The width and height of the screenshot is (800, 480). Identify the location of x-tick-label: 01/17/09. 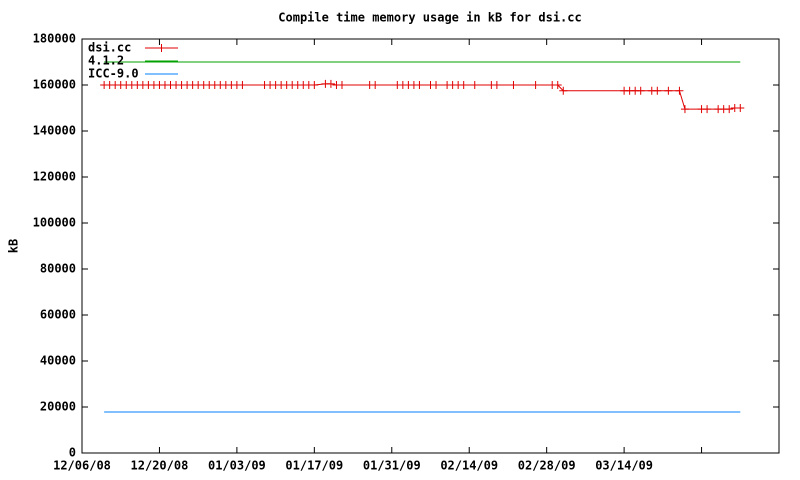
(314, 466).